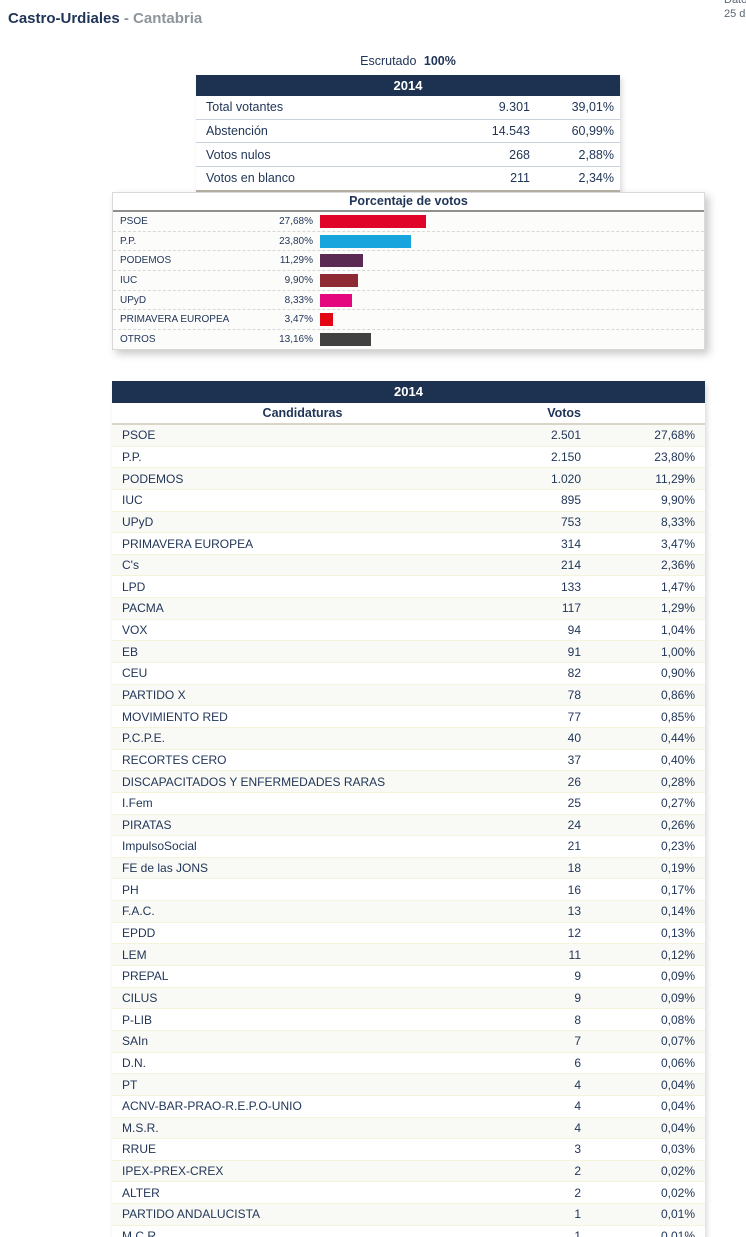  What do you see at coordinates (577, 1041) in the screenshot?
I see `votes-cell: 7` at bounding box center [577, 1041].